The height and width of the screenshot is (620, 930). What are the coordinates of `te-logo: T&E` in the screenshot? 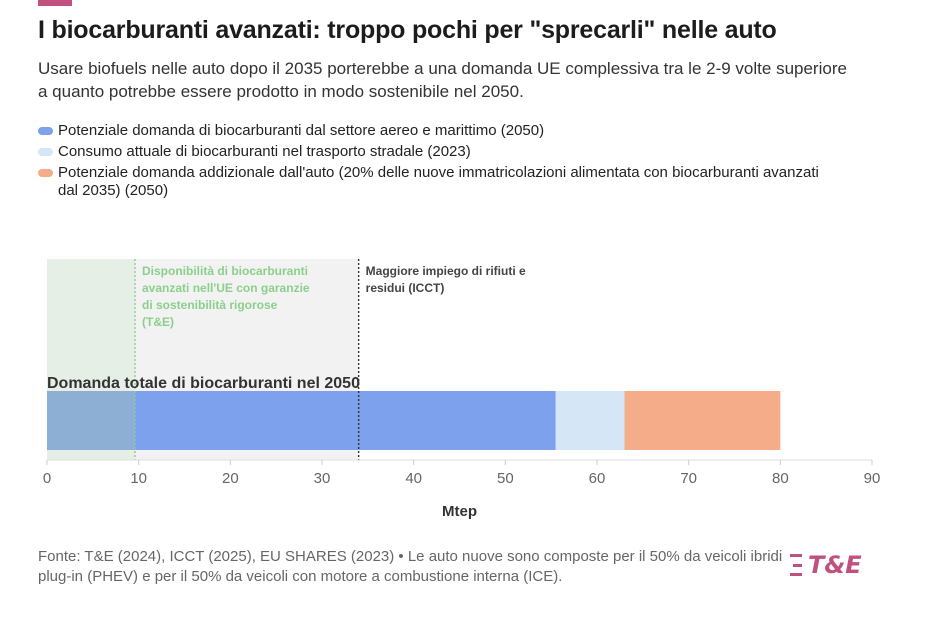 It's located at (826, 565).